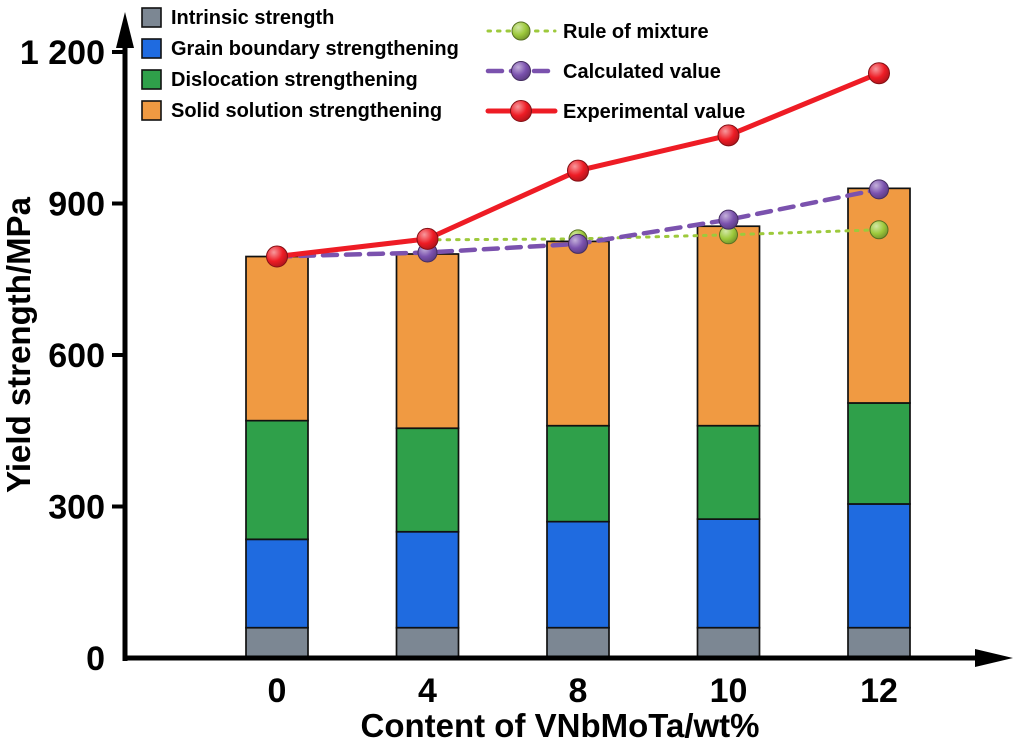  What do you see at coordinates (18, 344) in the screenshot?
I see `y-axis-title: Yield strength/MPa` at bounding box center [18, 344].